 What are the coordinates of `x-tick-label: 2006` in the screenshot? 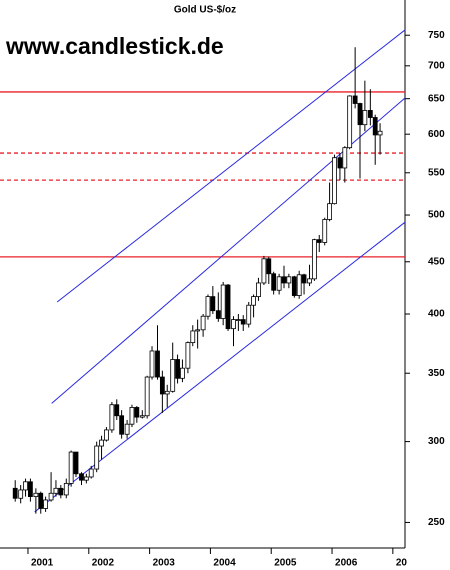 It's located at (346, 563).